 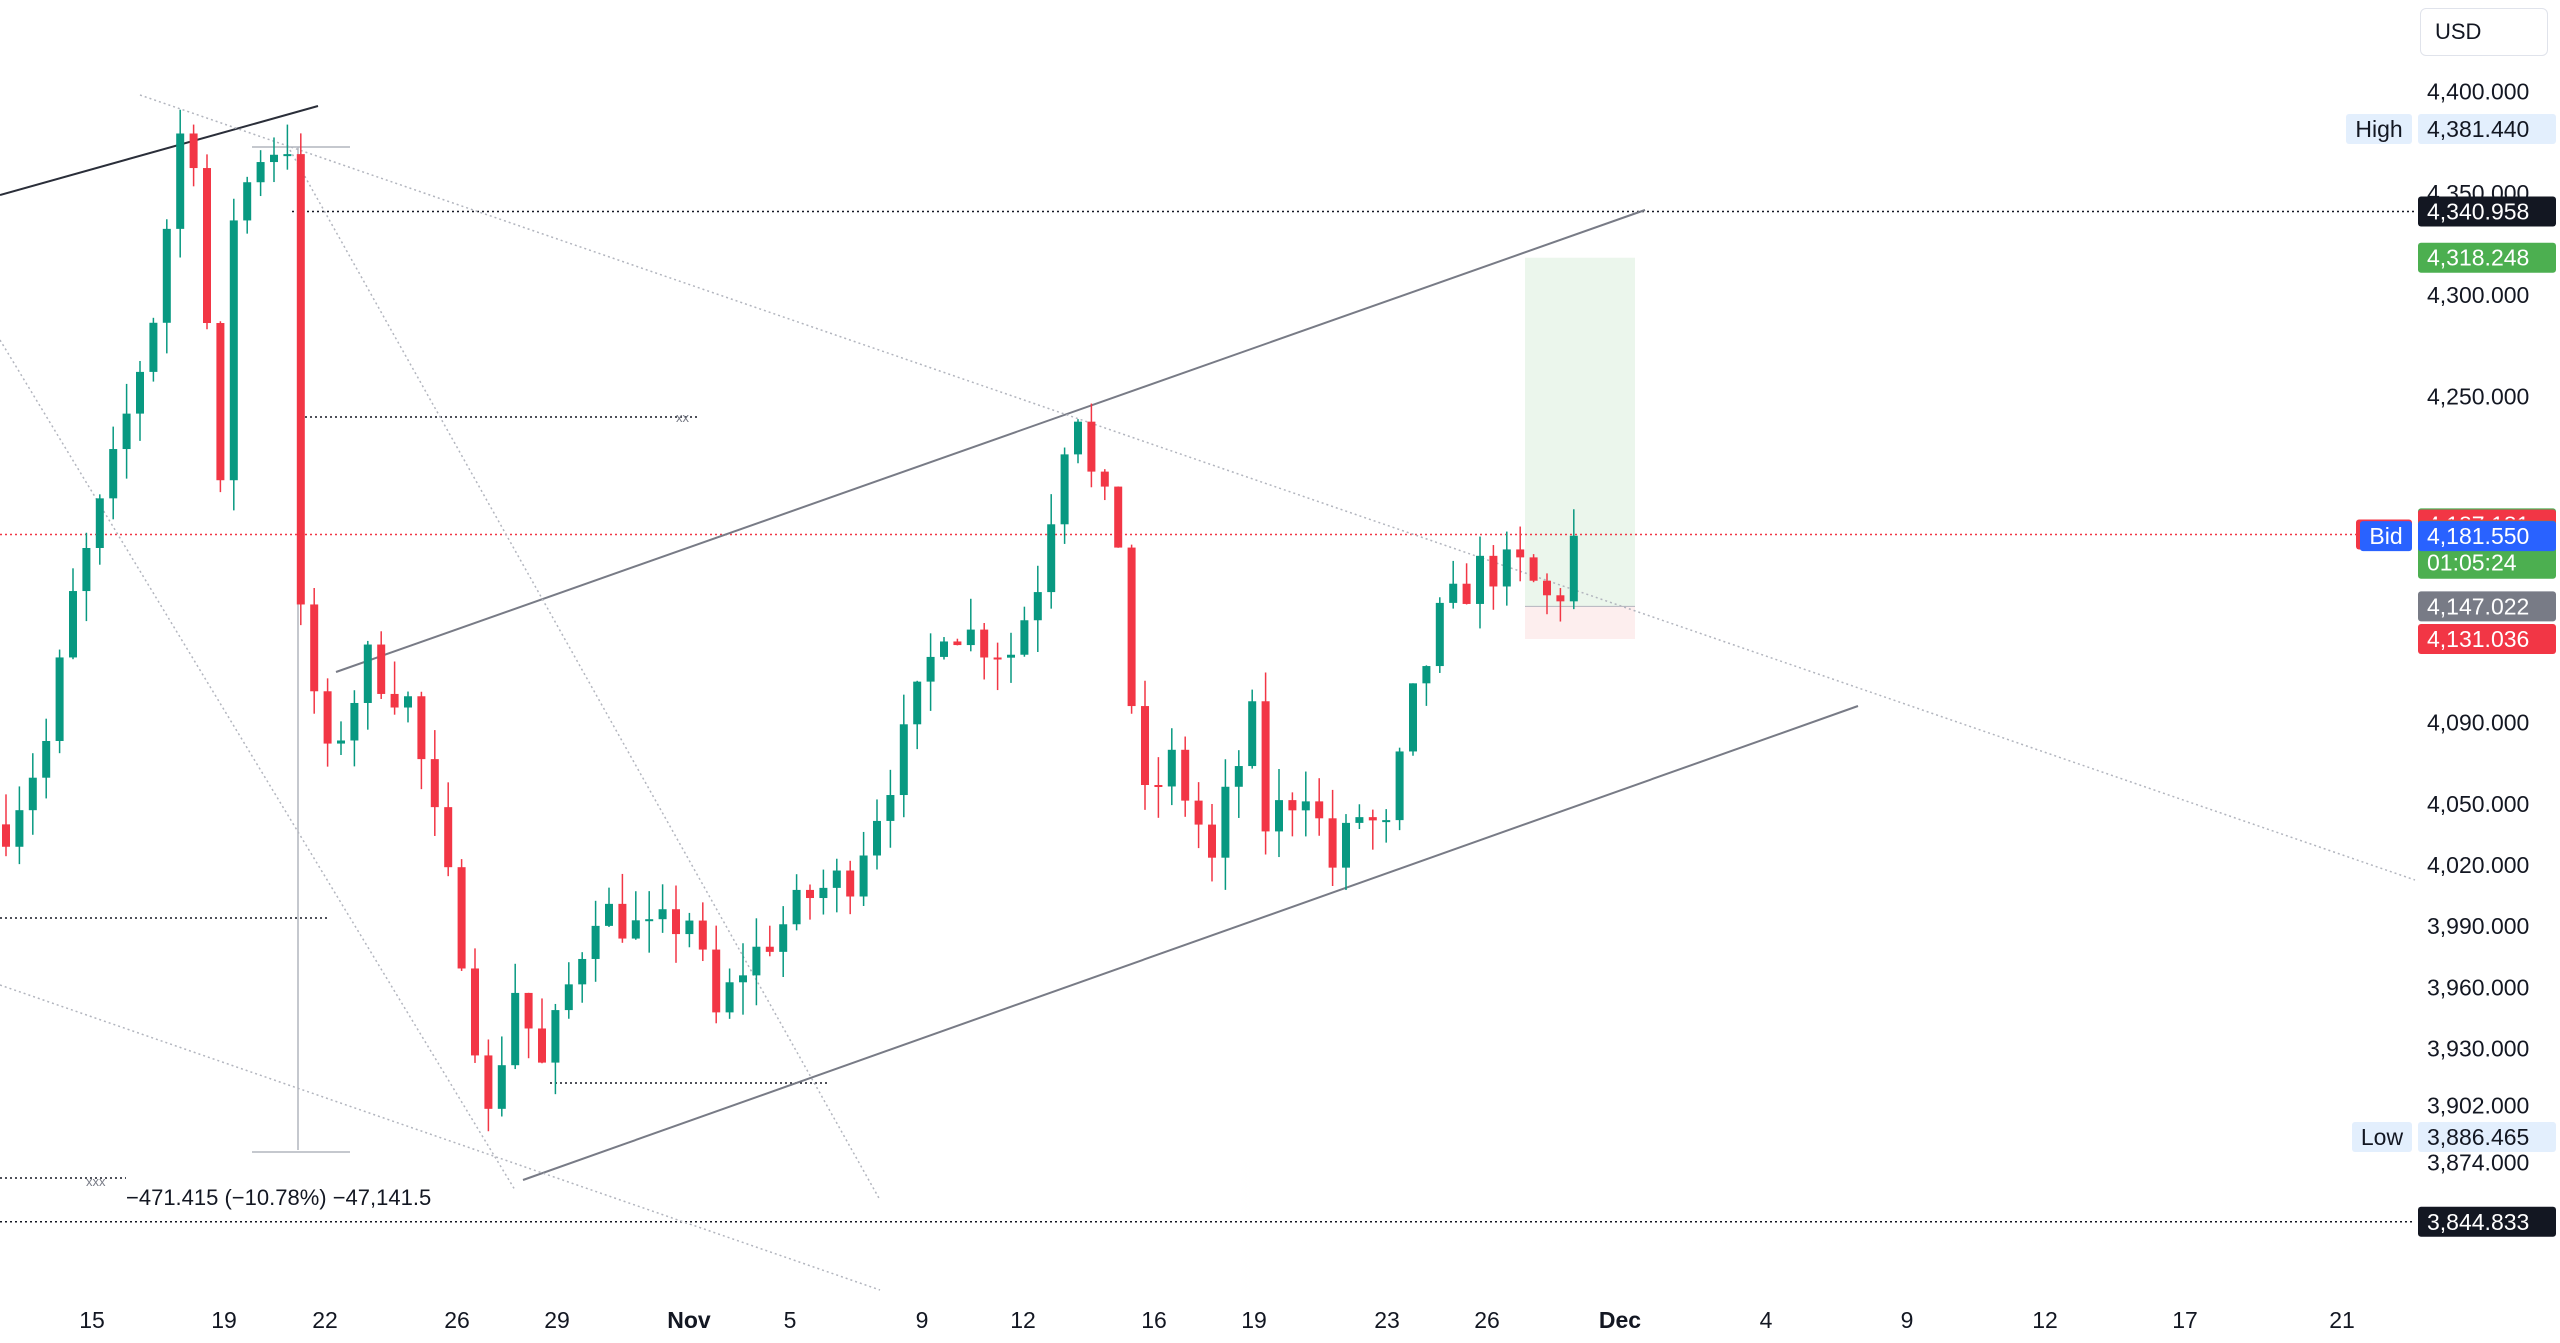 What do you see at coordinates (457, 1320) in the screenshot?
I see `date-label: 26` at bounding box center [457, 1320].